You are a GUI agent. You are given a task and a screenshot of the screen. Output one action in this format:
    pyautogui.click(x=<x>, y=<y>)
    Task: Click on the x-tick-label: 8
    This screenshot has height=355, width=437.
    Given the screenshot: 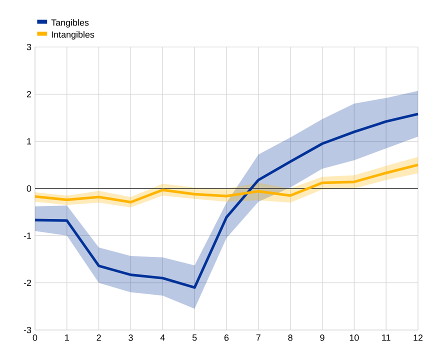 What is the action you would take?
    pyautogui.click(x=290, y=337)
    